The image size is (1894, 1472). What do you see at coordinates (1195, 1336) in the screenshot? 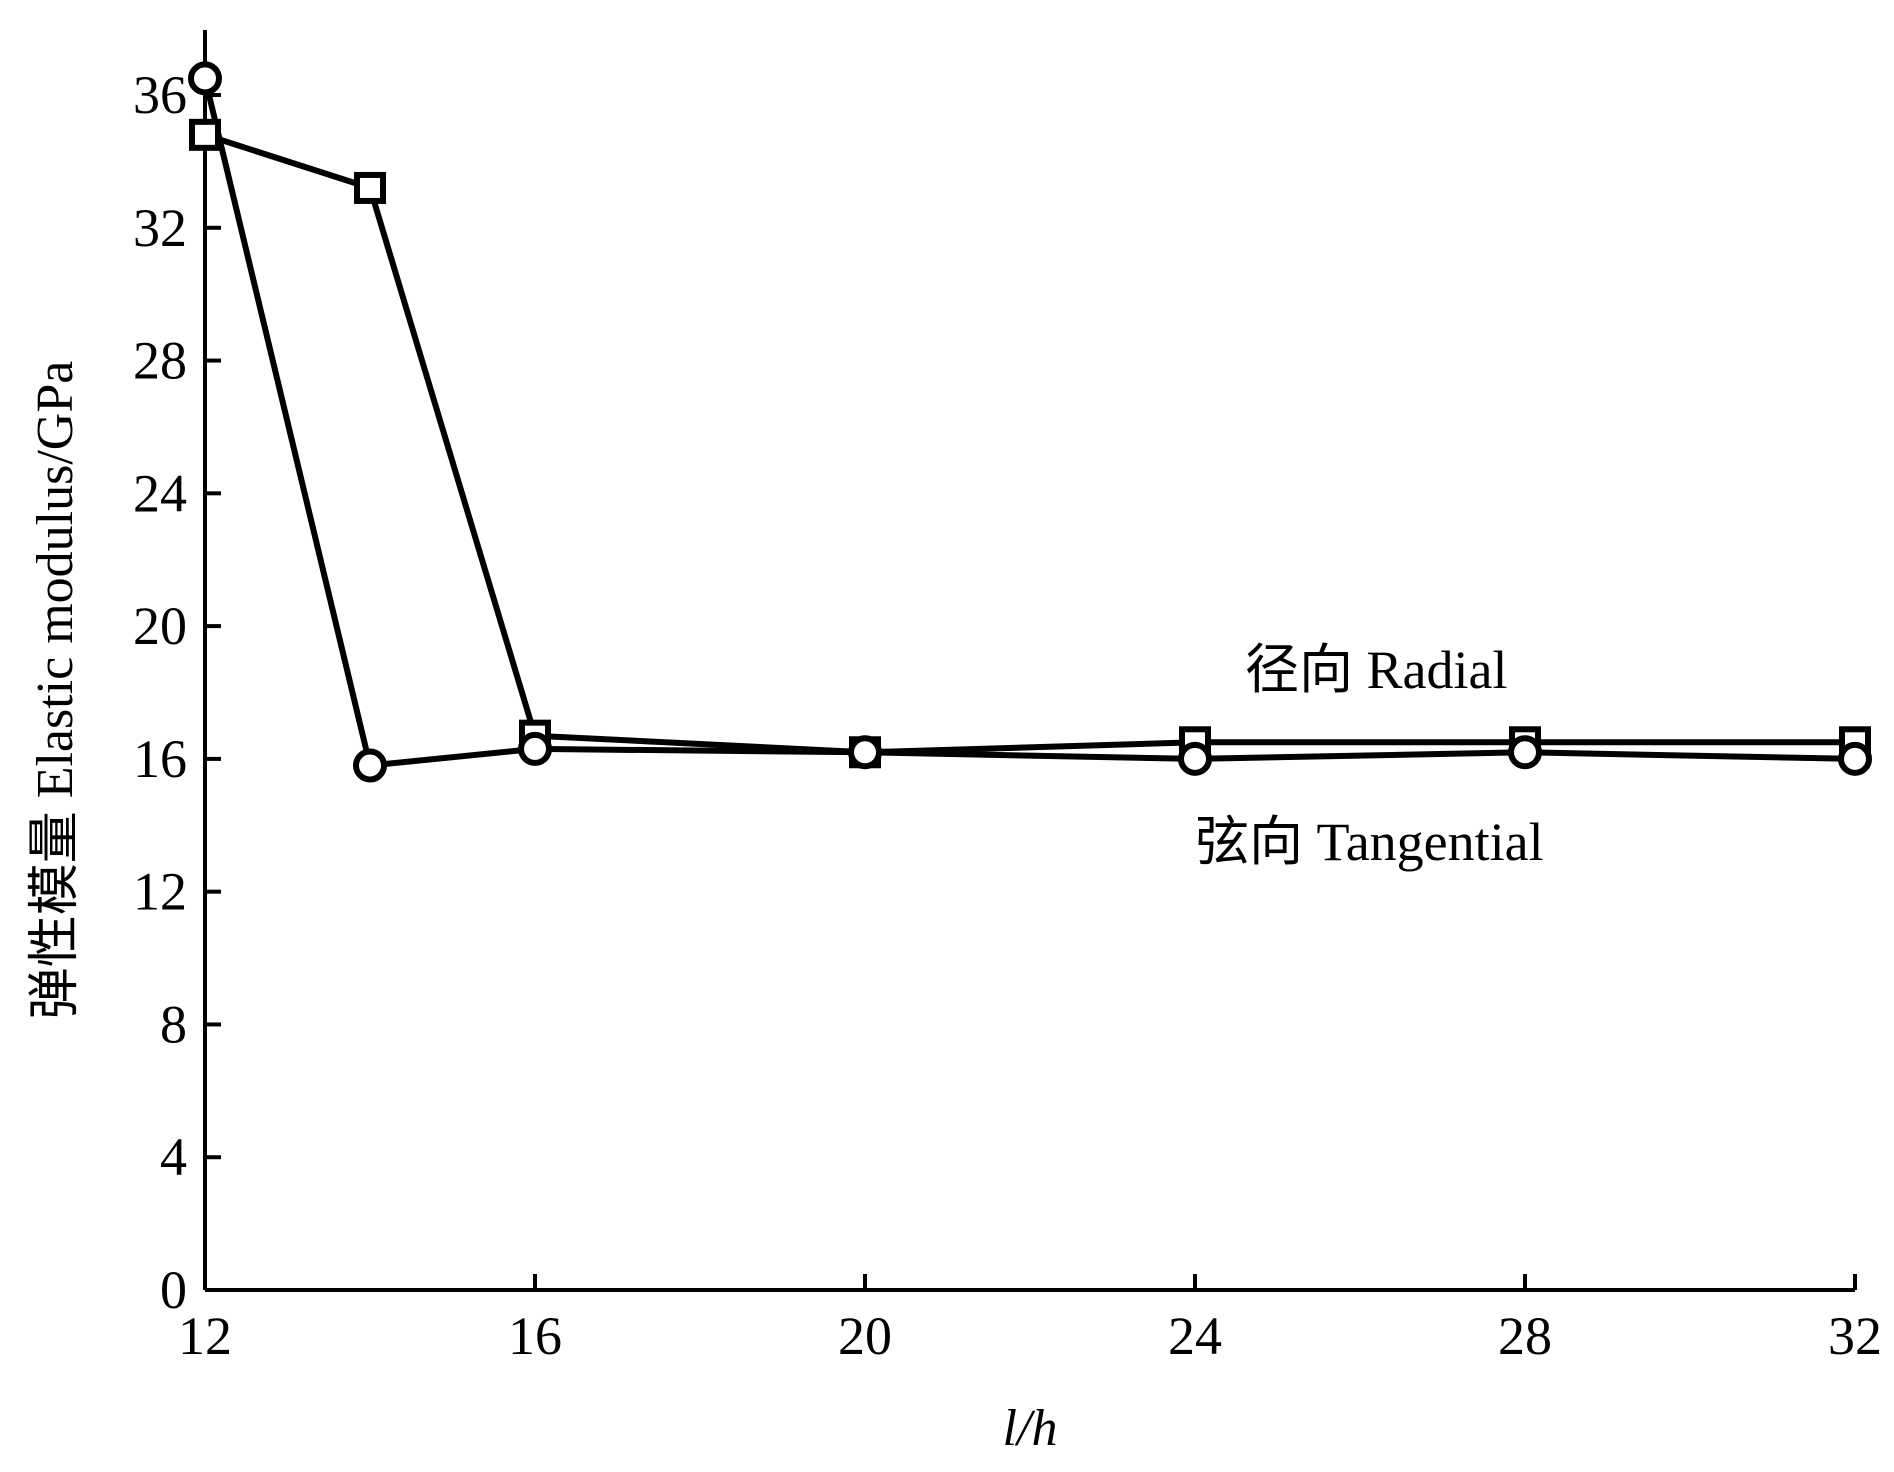
I see `x-tick-label: 24` at bounding box center [1195, 1336].